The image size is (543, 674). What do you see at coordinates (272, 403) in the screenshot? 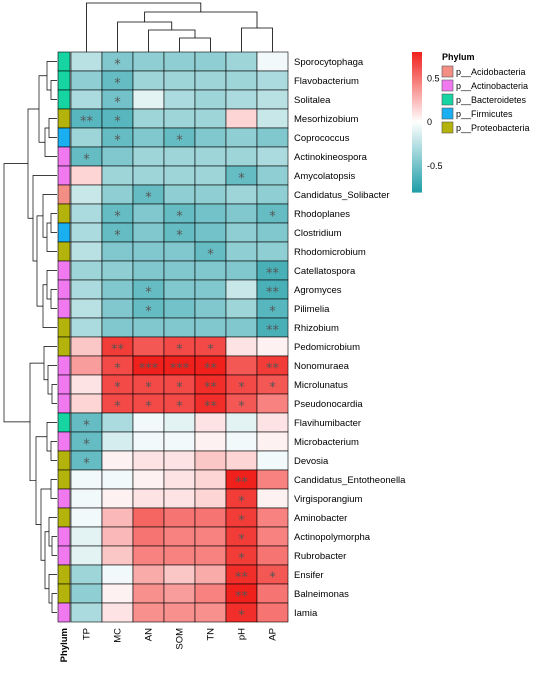
I see `cell-pseudonocardia-ap` at bounding box center [272, 403].